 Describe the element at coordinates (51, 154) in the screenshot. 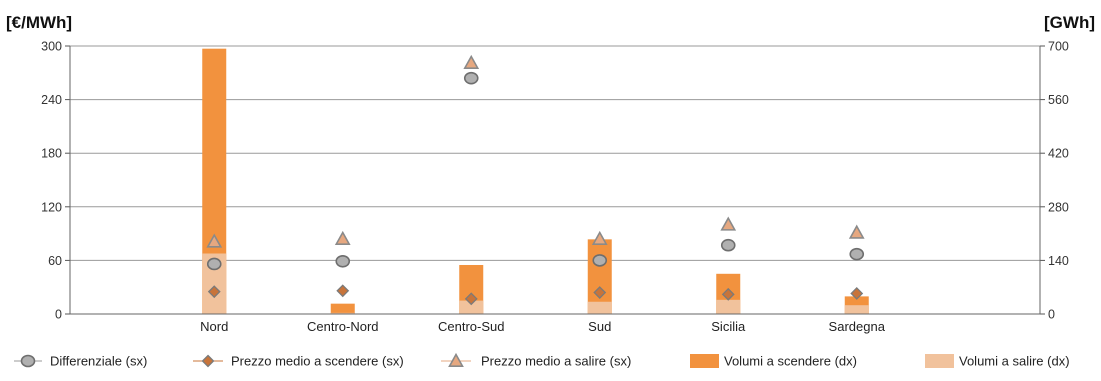

I see `left-tick-label: 180` at that location.